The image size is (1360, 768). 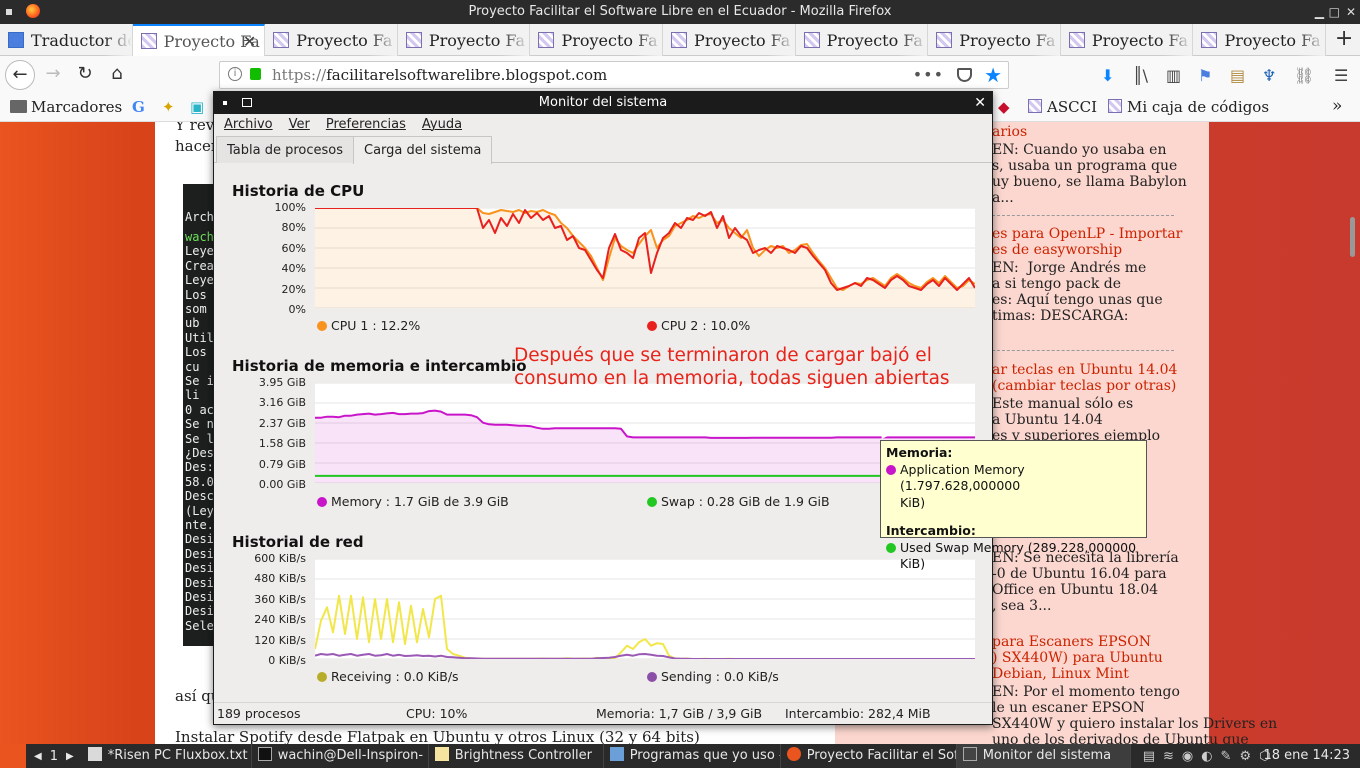 What do you see at coordinates (38, 756) in the screenshot?
I see `workspace-left-icon: ◀` at bounding box center [38, 756].